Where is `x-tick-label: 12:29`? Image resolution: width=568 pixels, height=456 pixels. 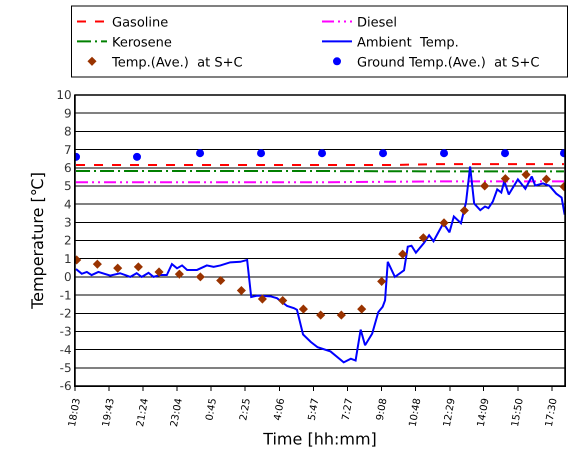
x-tick-label: 12:29 is located at coordinates (450, 412).